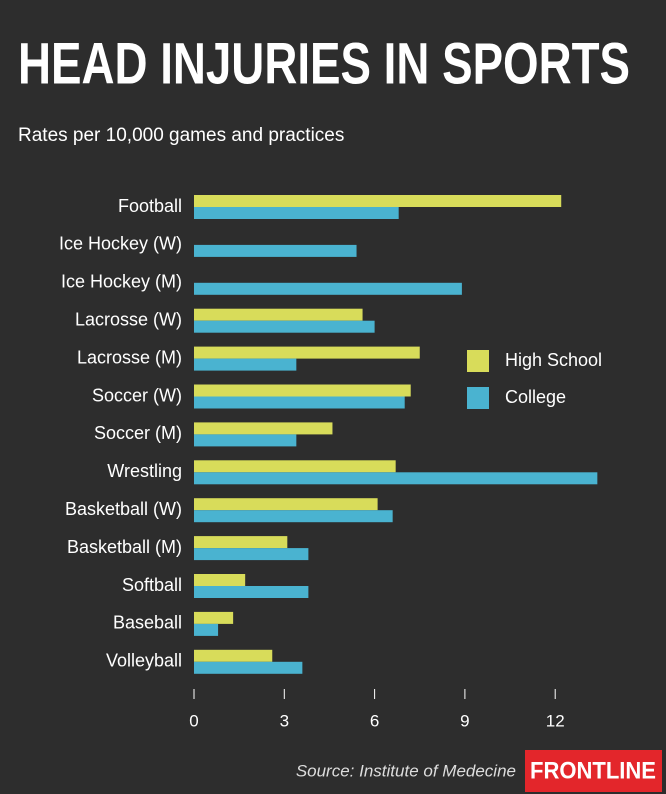 The image size is (666, 794). I want to click on legend-label: College, so click(535, 397).